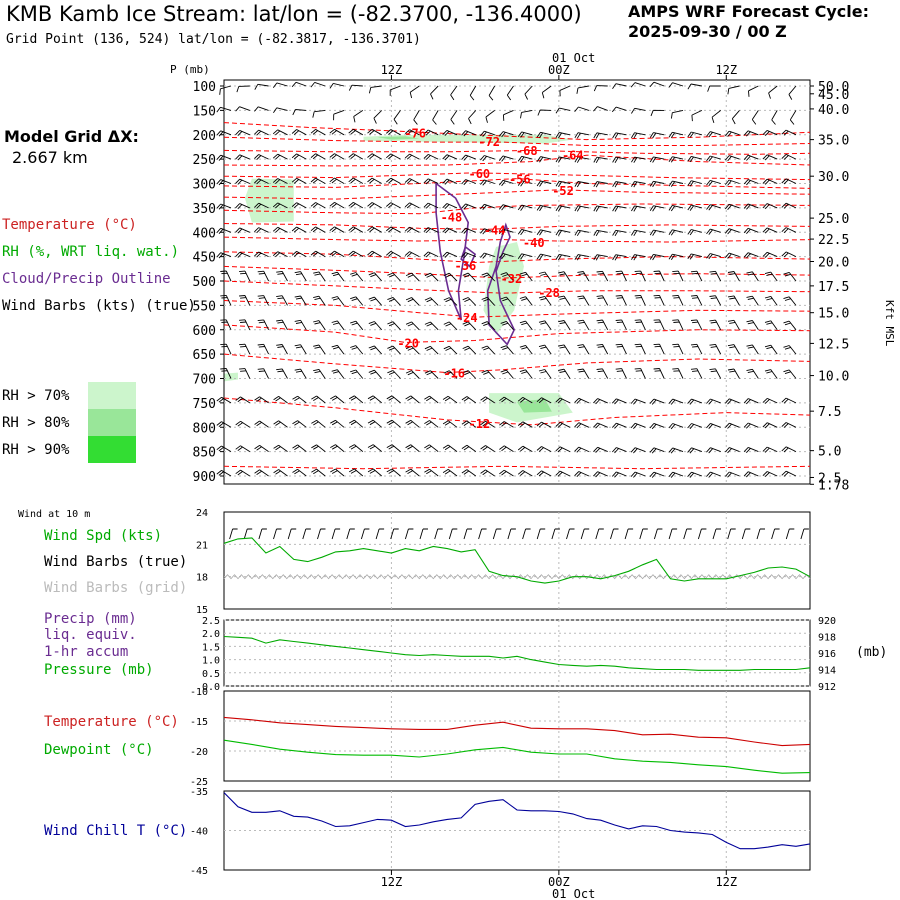 The height and width of the screenshot is (900, 900). I want to click on pressure-right-tick-label-4: 920, so click(827, 621).